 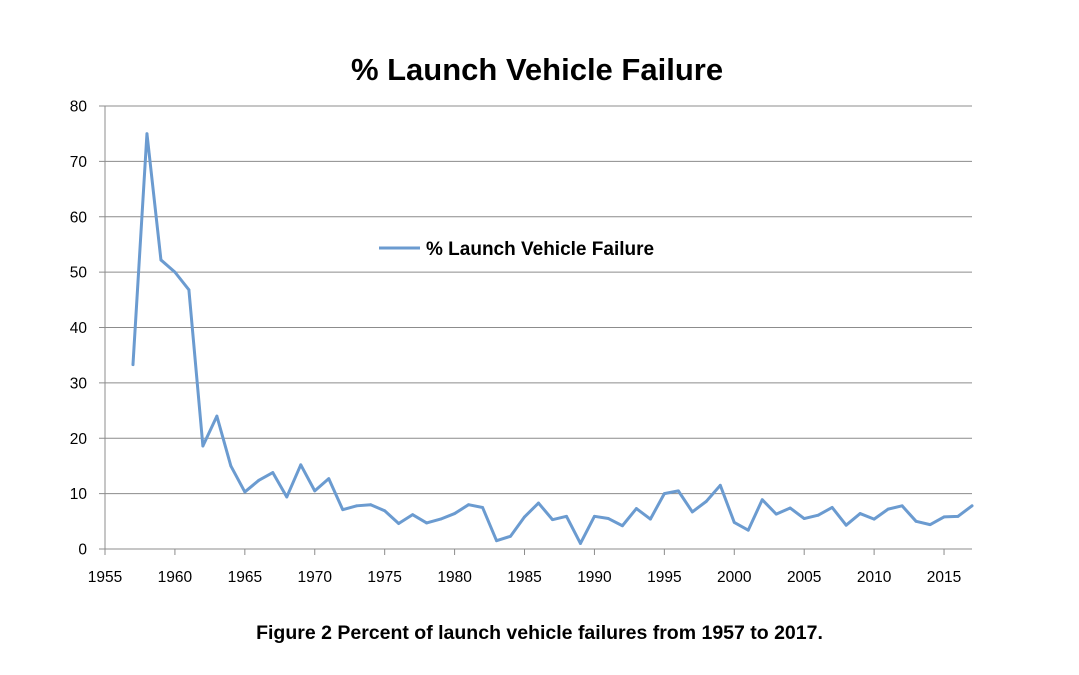 What do you see at coordinates (468, 505) in the screenshot?
I see `data-point-1981` at bounding box center [468, 505].